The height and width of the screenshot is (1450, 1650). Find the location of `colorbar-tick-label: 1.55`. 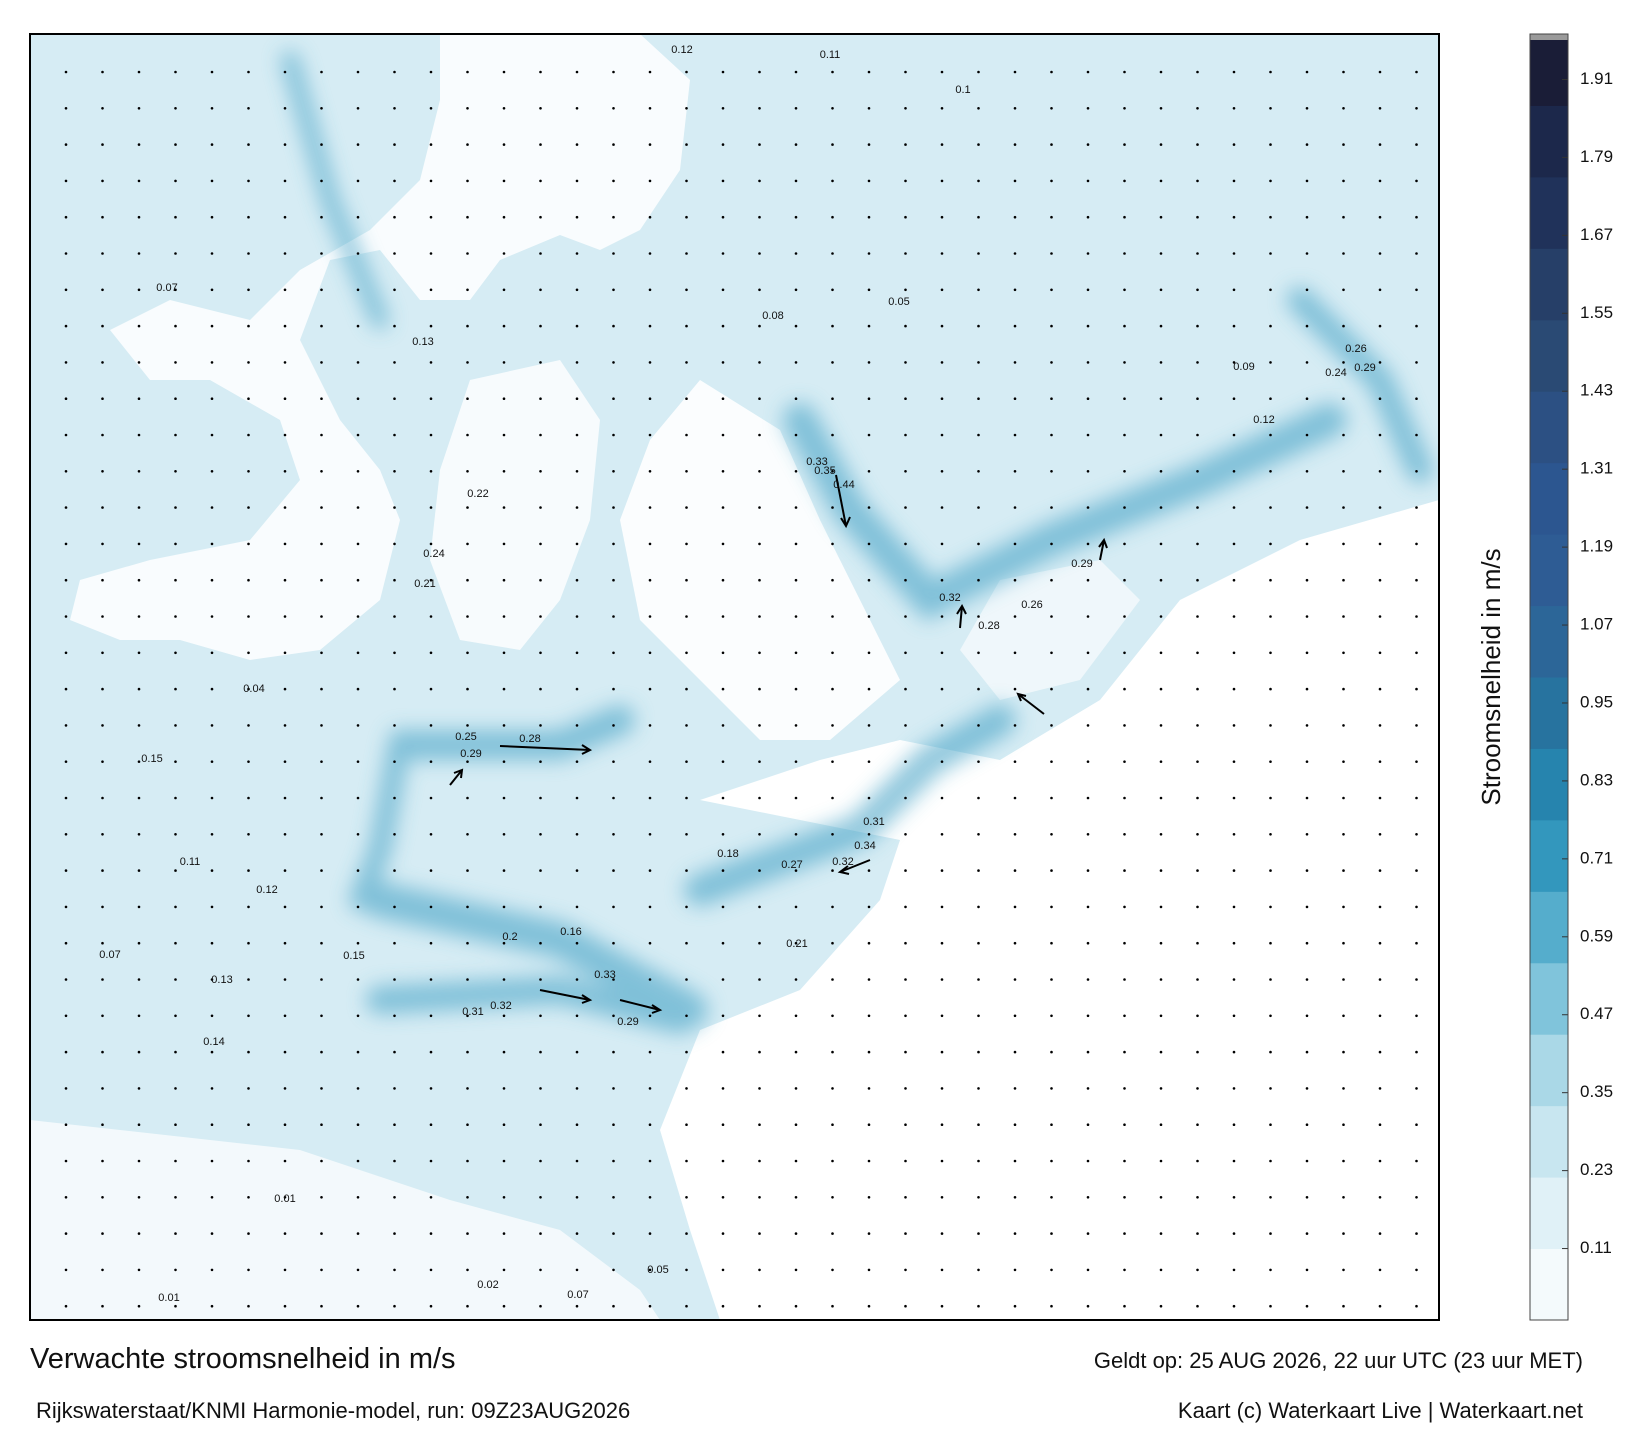

colorbar-tick-label: 1.55 is located at coordinates (1596, 312).